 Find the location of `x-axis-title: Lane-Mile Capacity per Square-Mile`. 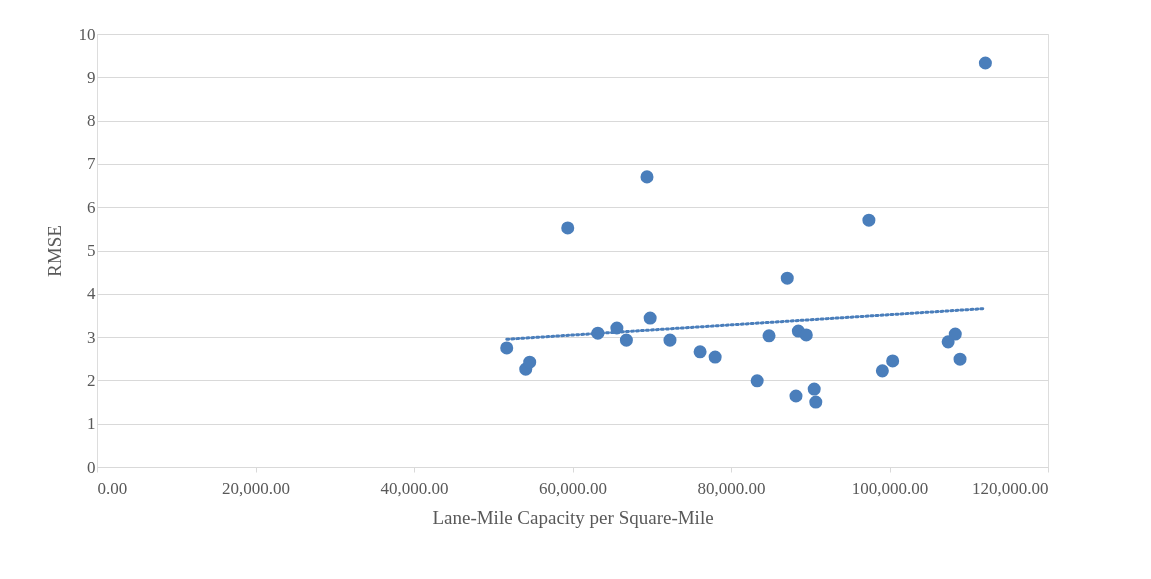

x-axis-title: Lane-Mile Capacity per Square-Mile is located at coordinates (573, 517).